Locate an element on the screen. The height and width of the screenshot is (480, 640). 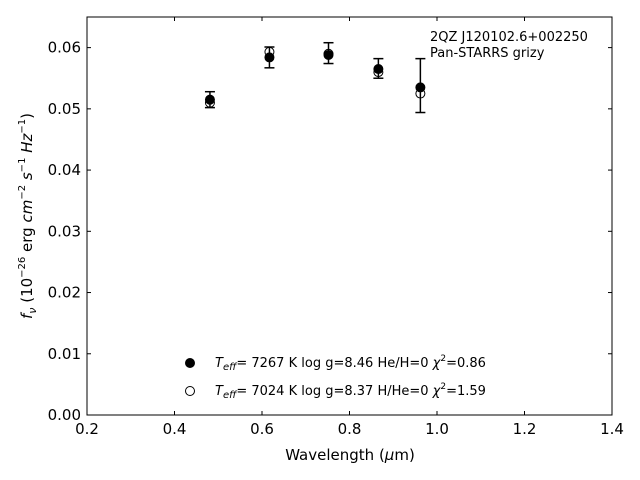
y-tick-label: 0.04 is located at coordinates (64, 170).